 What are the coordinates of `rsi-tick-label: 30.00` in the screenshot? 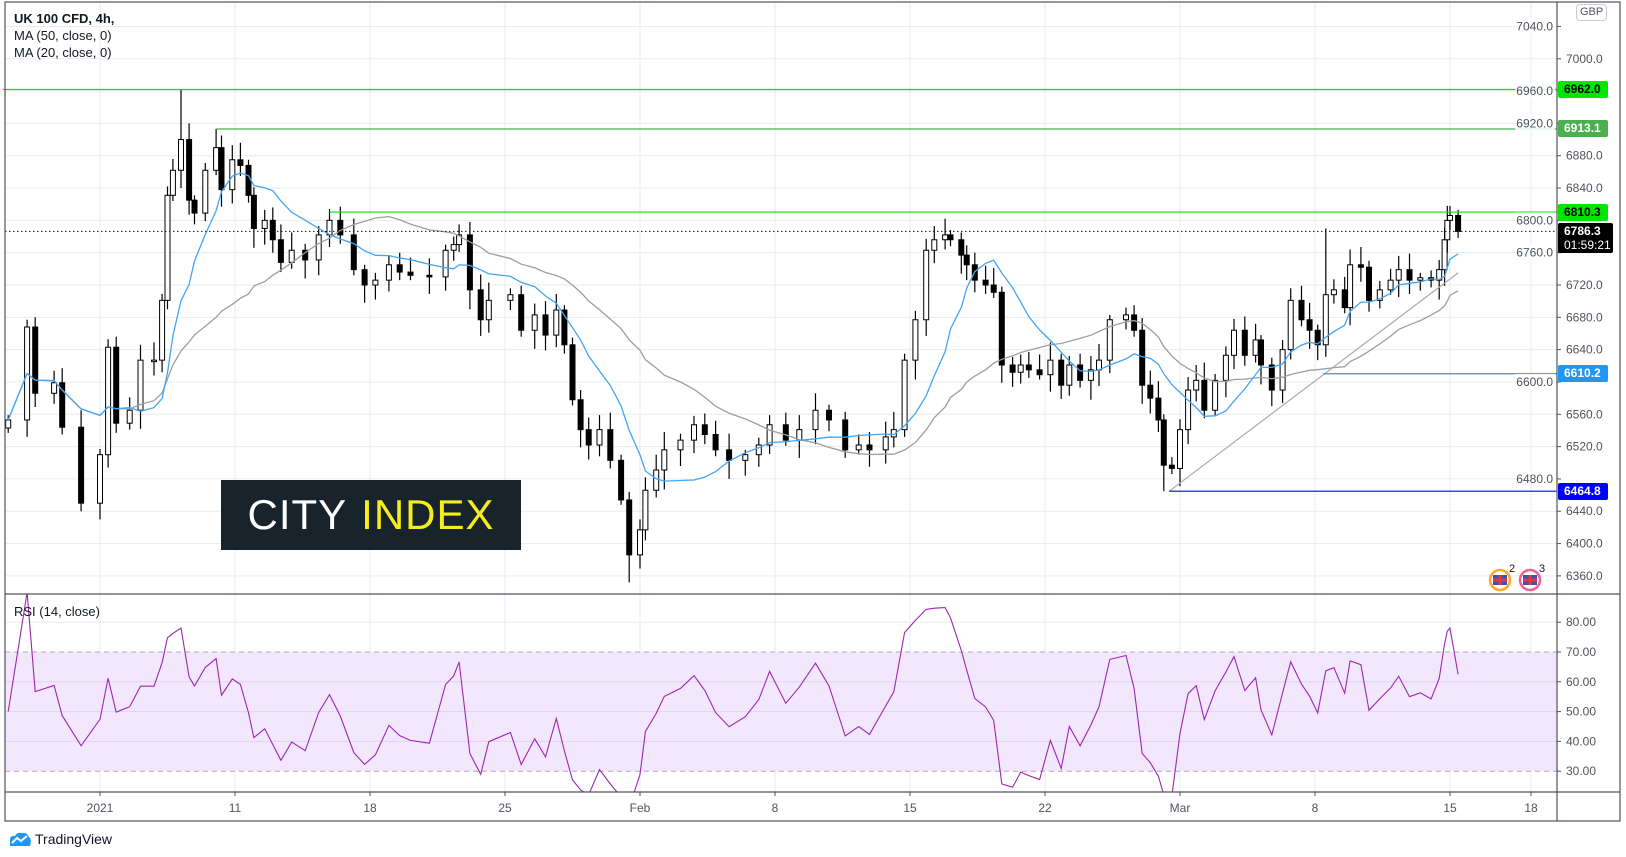 It's located at (1581, 771).